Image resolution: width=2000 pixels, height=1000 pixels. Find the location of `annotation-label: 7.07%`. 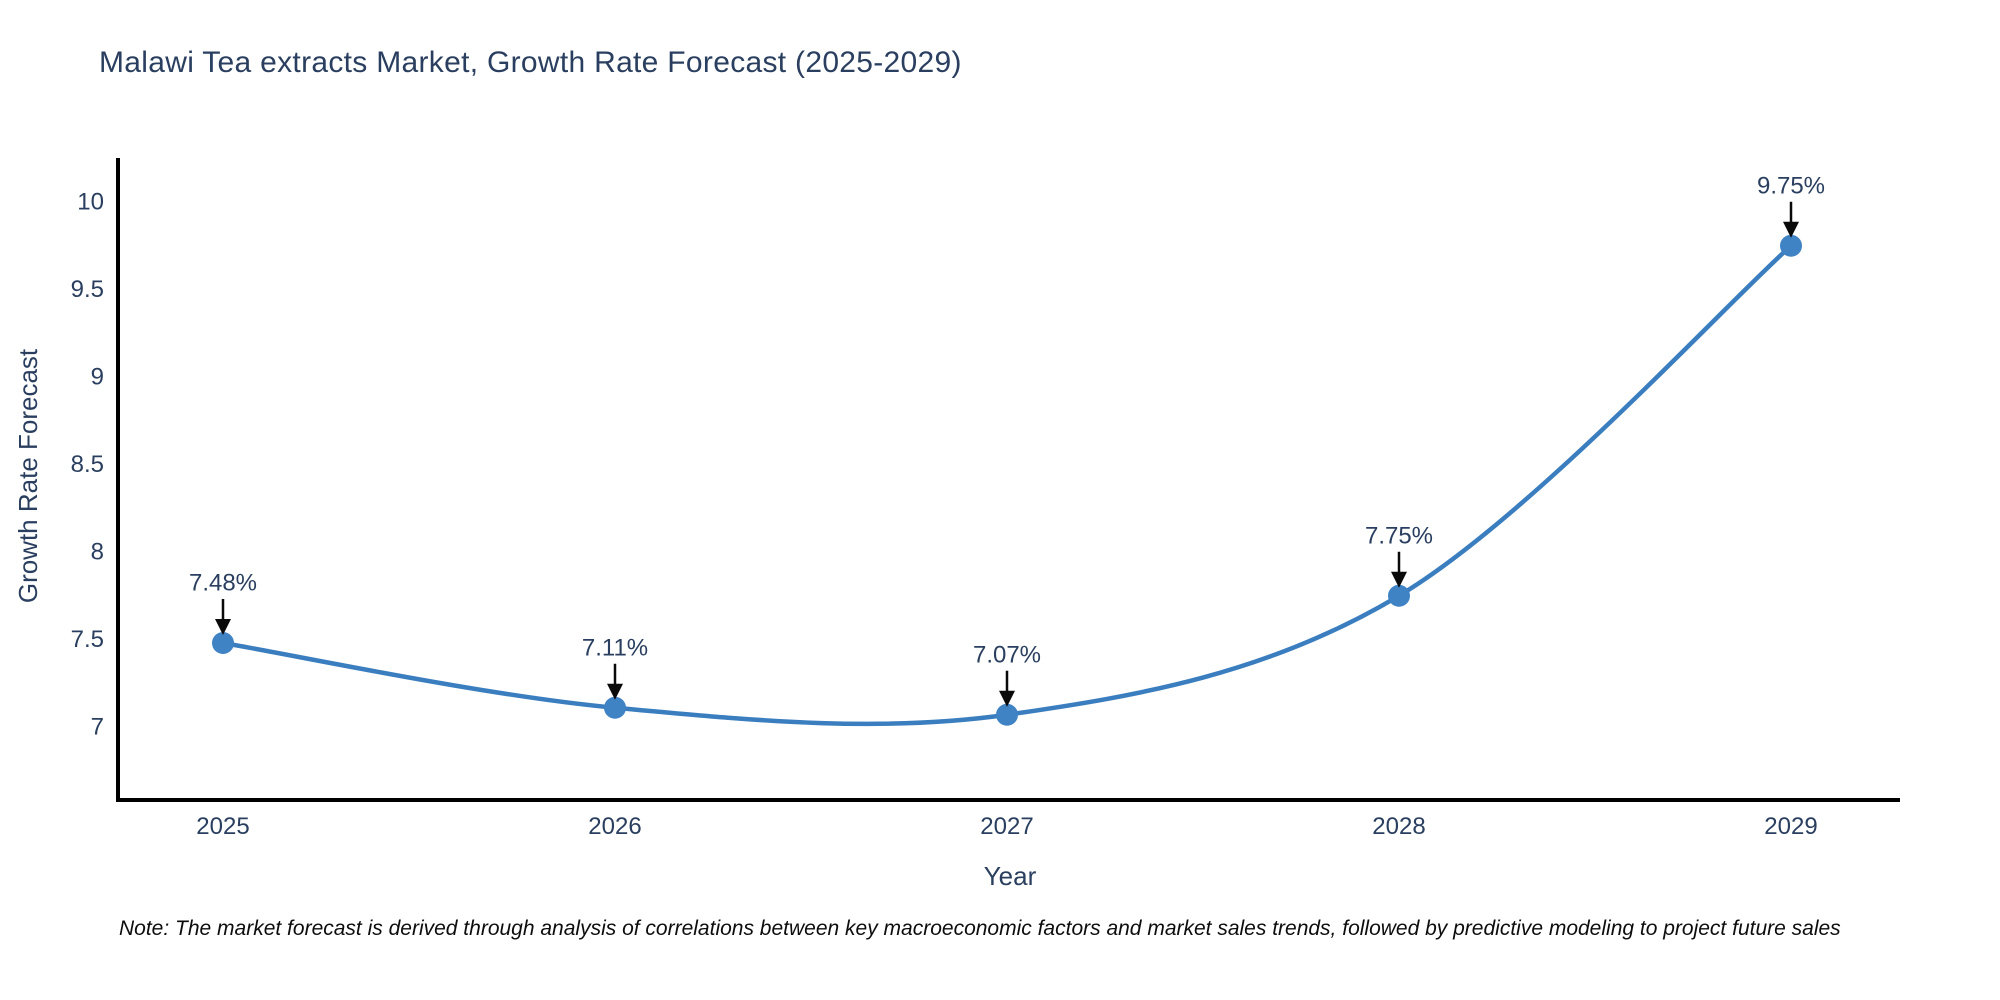

annotation-label: 7.07% is located at coordinates (1007, 654).